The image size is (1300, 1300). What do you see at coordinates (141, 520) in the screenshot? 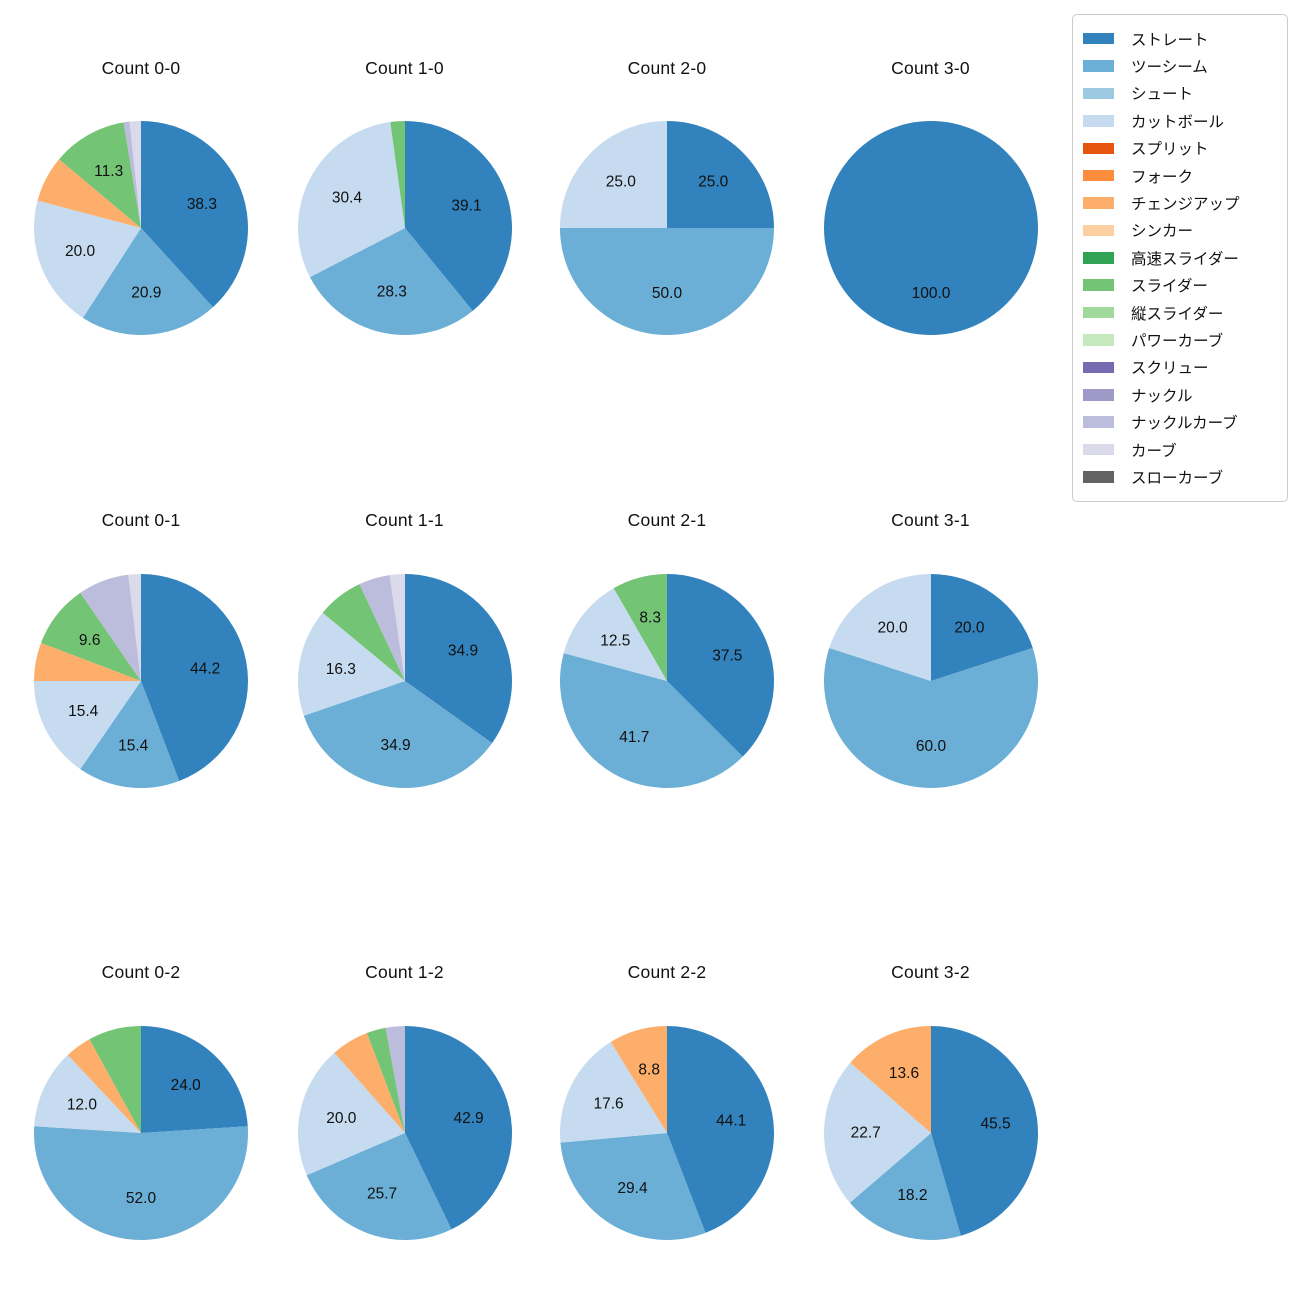
I see `chart-title: Count 0-1` at bounding box center [141, 520].